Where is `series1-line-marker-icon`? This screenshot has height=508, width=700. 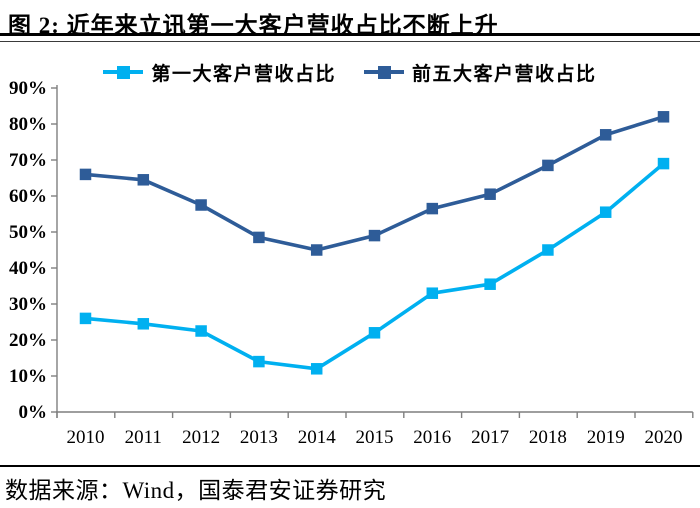
series1-line-marker-icon is located at coordinates (123, 72).